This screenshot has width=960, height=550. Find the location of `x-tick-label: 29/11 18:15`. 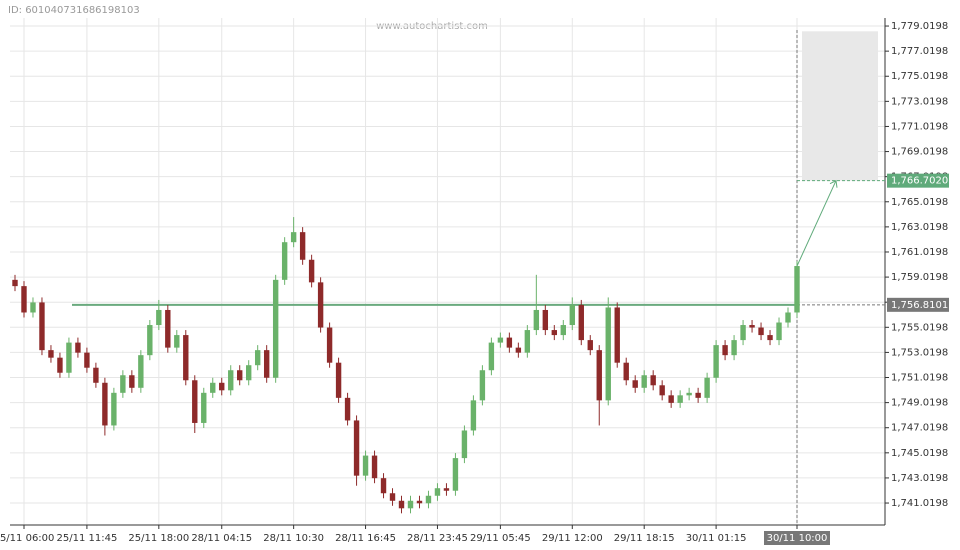

x-tick-label: 29/11 18:15 is located at coordinates (644, 538).